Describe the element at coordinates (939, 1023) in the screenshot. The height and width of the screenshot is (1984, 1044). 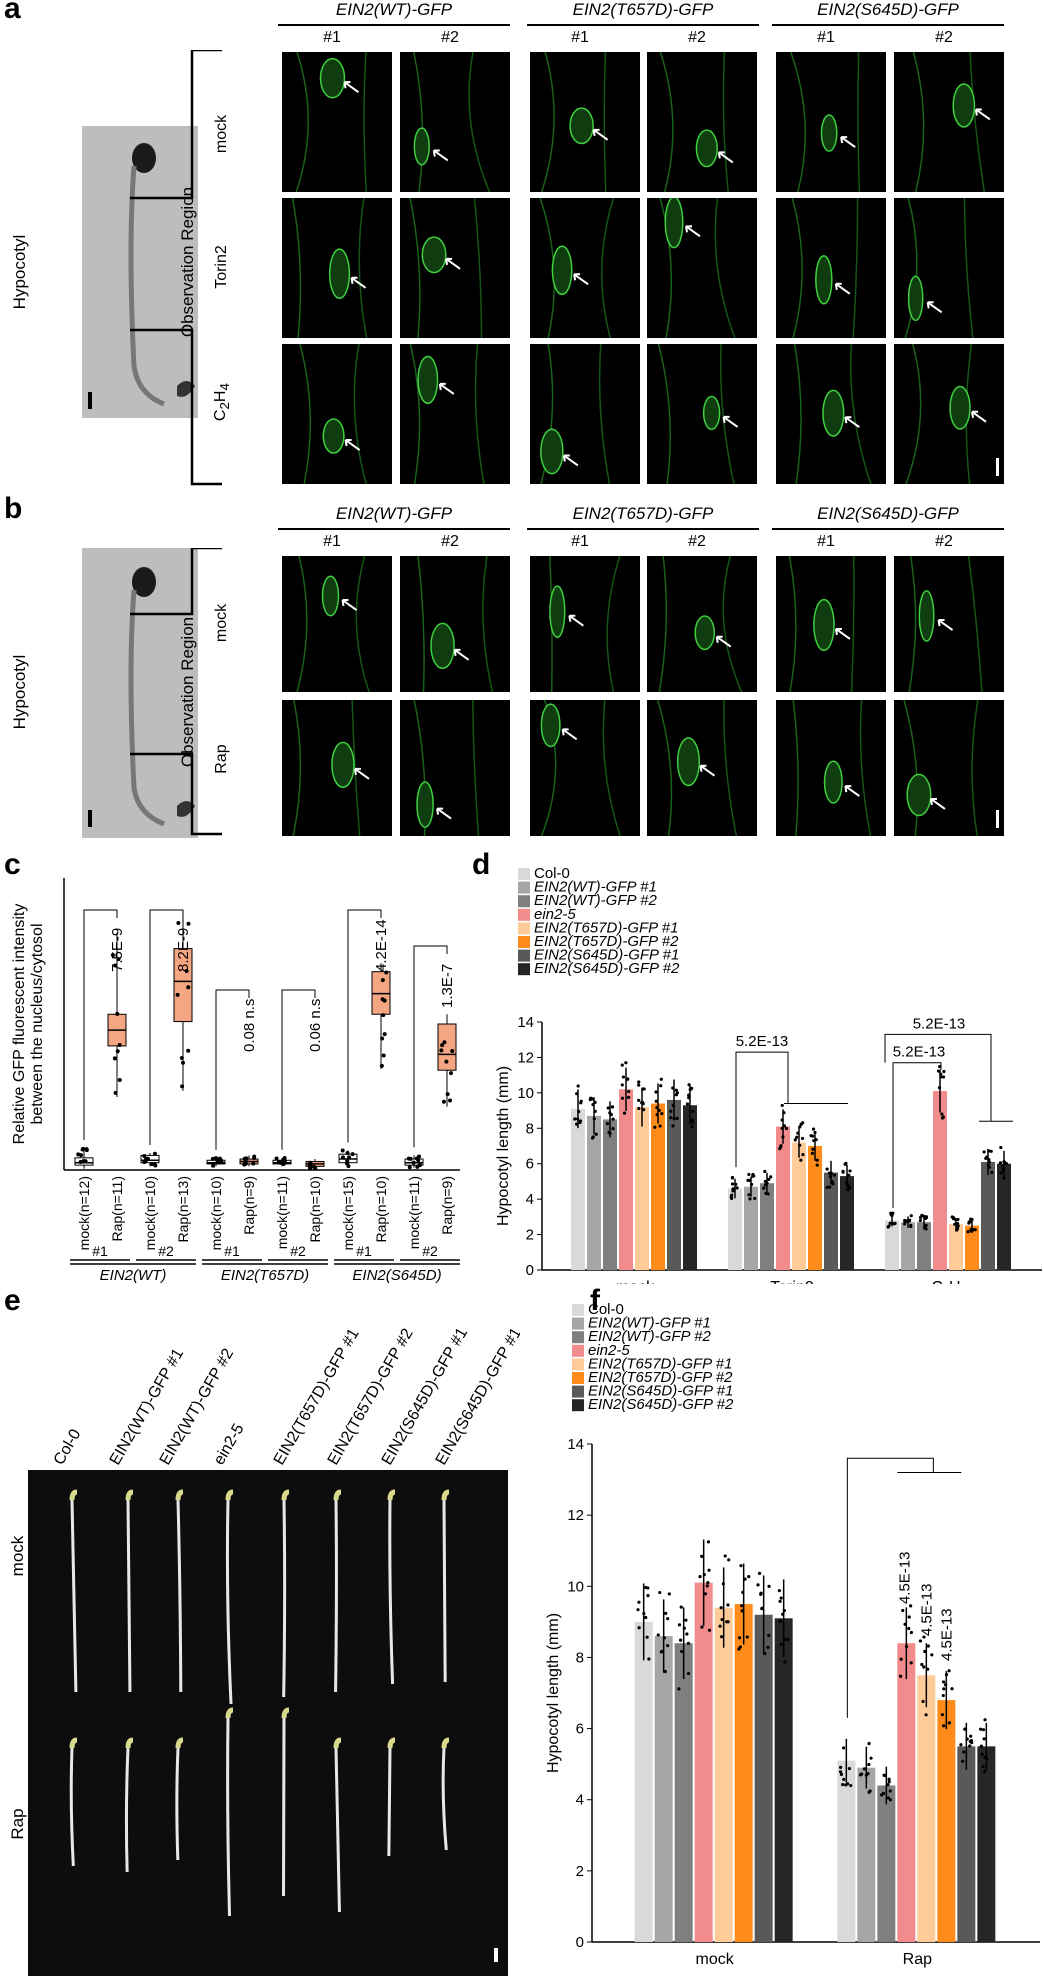
I see `p-value-label: 5.2E-13` at that location.